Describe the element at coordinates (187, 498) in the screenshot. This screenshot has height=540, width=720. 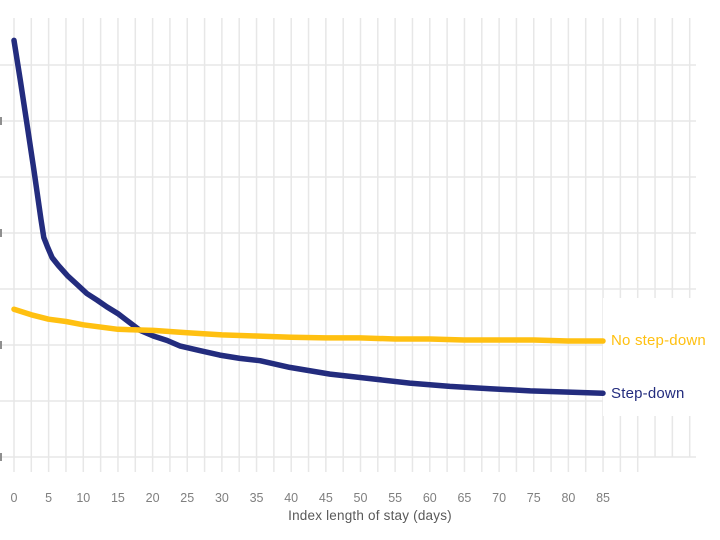
I see `x-tick-label: 25` at that location.